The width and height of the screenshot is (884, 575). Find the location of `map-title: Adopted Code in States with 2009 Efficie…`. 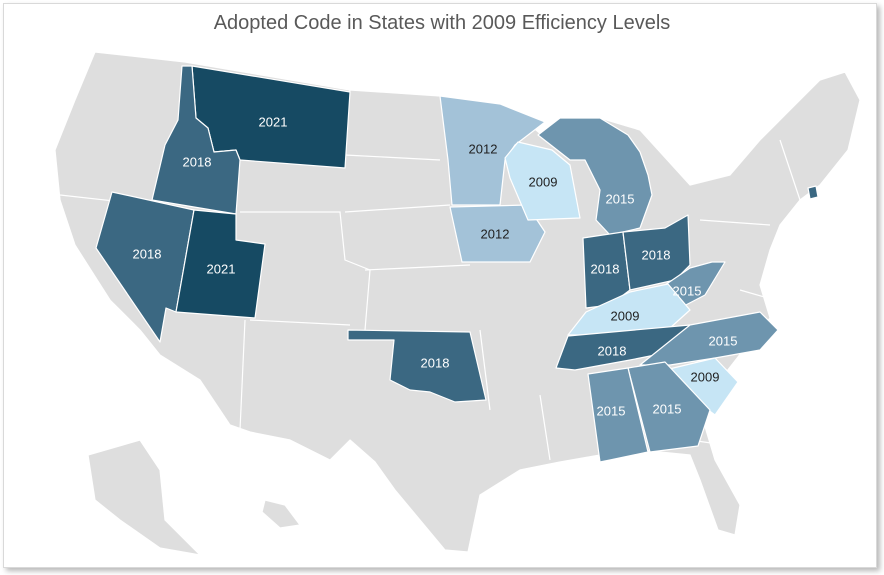

map-title: Adopted Code in States with 2009 Efficie… is located at coordinates (442, 23).